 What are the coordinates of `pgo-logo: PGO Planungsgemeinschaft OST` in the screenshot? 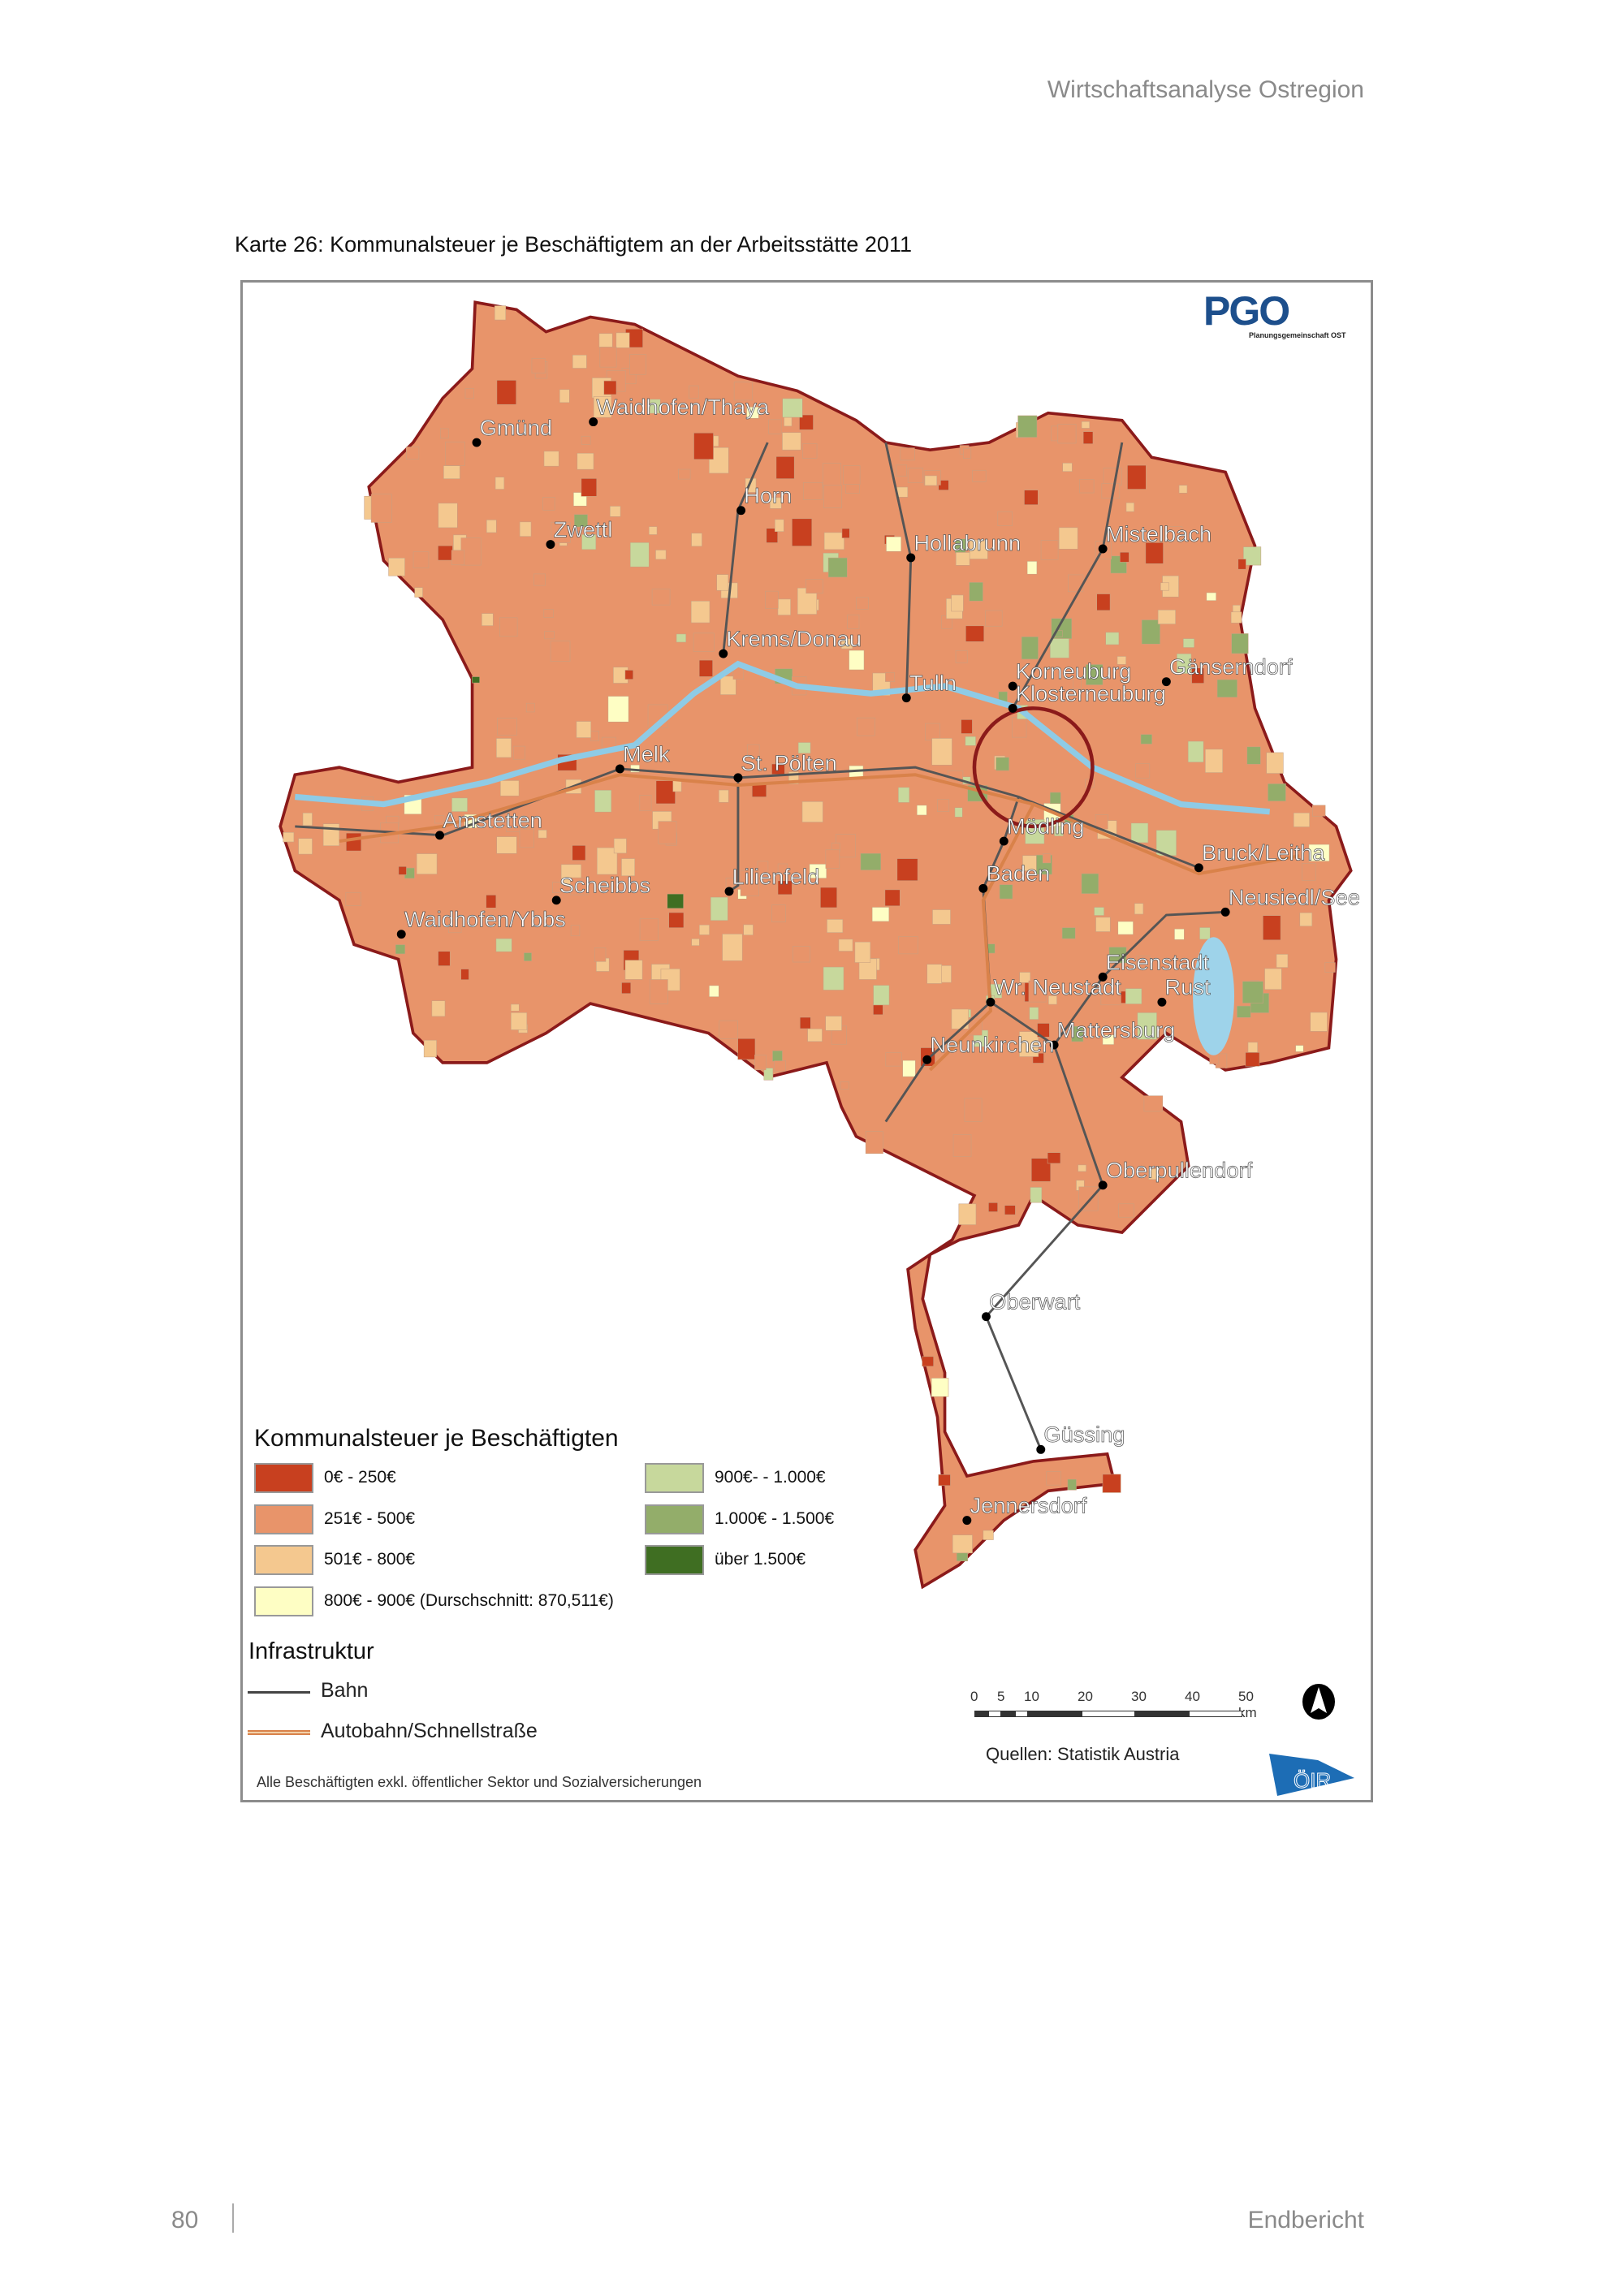 It's located at (1284, 316).